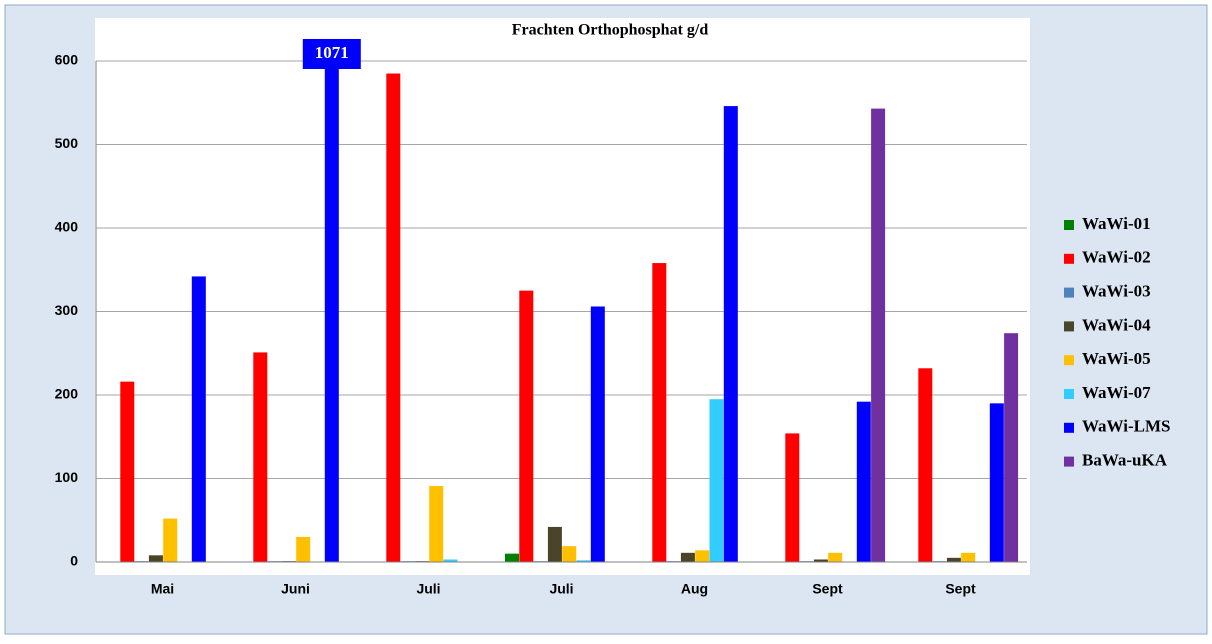 The width and height of the screenshot is (1212, 644). What do you see at coordinates (1116, 257) in the screenshot?
I see `legend-label: WaWi-02` at bounding box center [1116, 257].